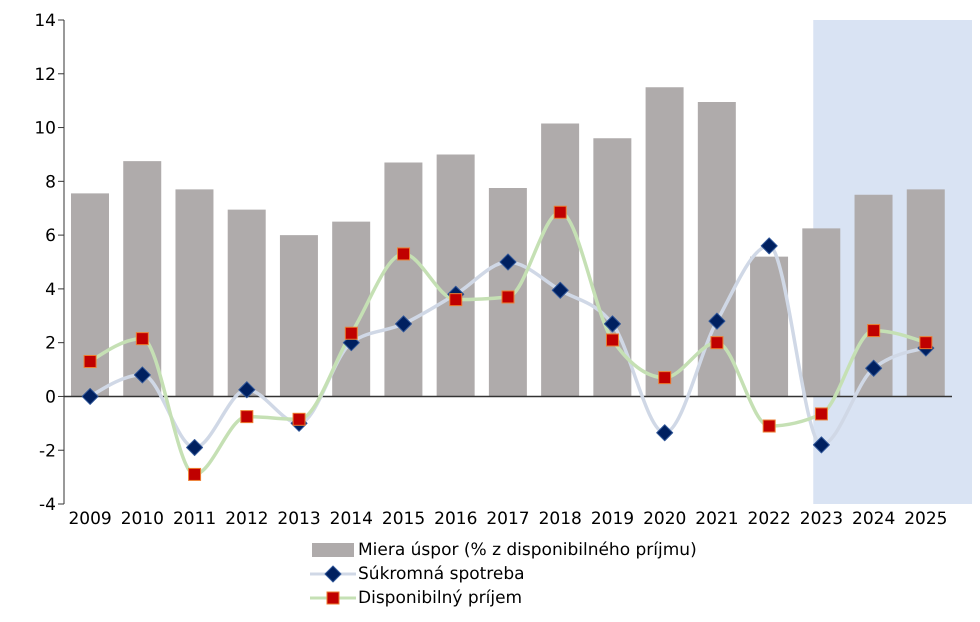 The image size is (980, 622). I want to click on x-tick-label: 2024, so click(874, 519).